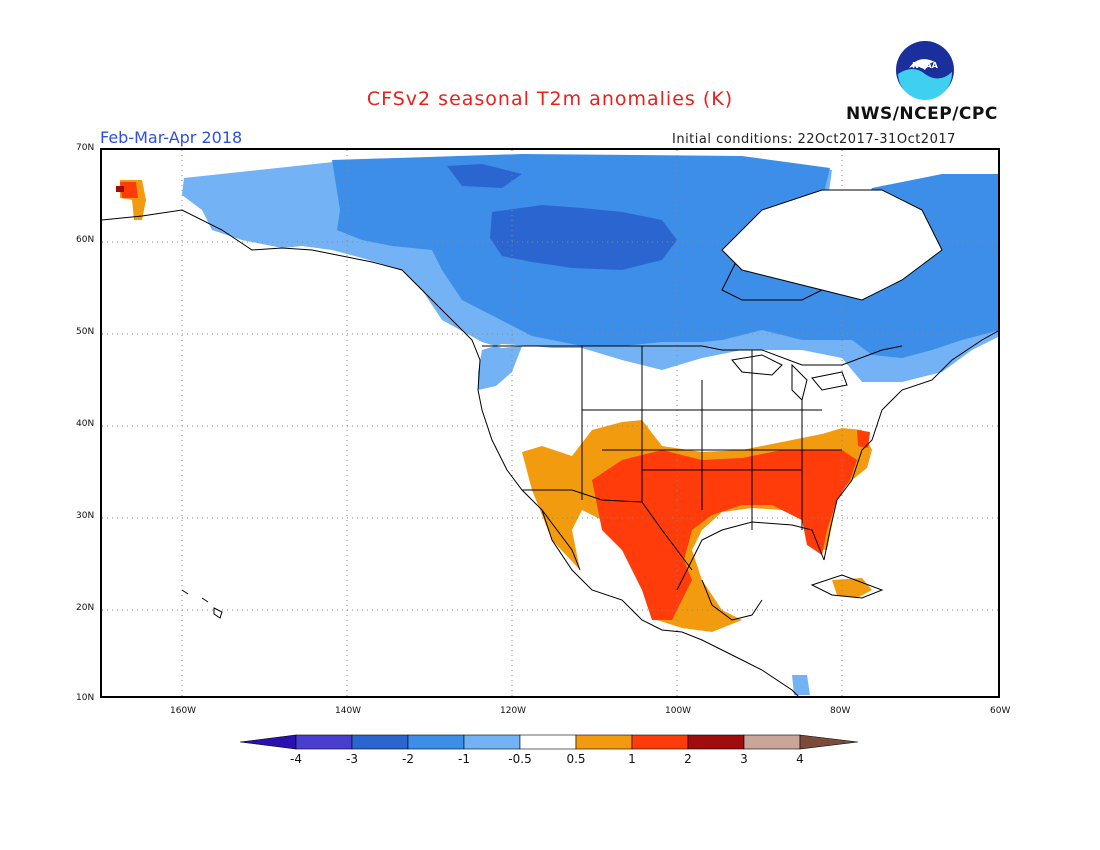 The height and width of the screenshot is (850, 1100). What do you see at coordinates (380, 742) in the screenshot?
I see `colorbar-cell-m3_m2` at bounding box center [380, 742].